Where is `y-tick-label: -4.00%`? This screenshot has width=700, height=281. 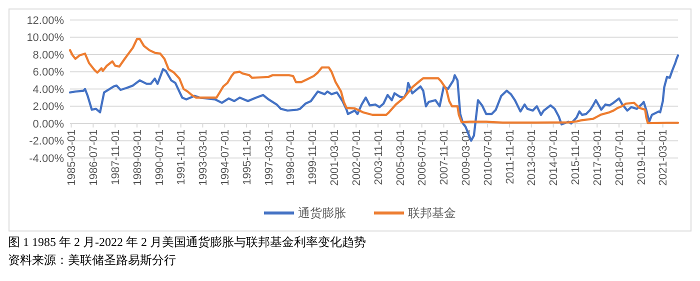 y-tick-label: -4.00% is located at coordinates (46, 158).